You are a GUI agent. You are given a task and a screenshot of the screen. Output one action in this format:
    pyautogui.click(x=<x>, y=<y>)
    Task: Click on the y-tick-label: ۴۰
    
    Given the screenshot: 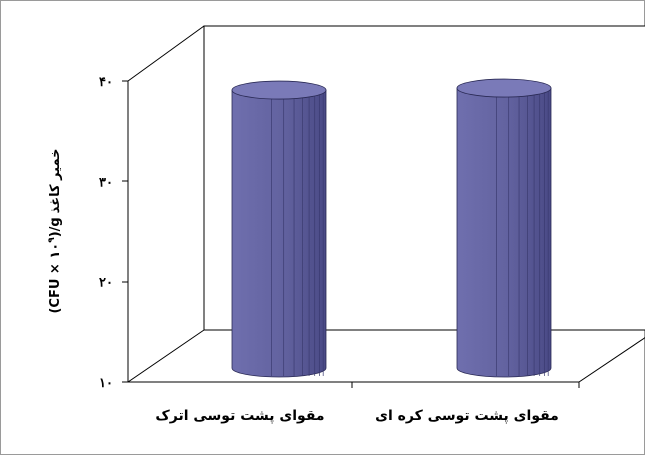 What is the action you would take?
    pyautogui.click(x=106, y=82)
    